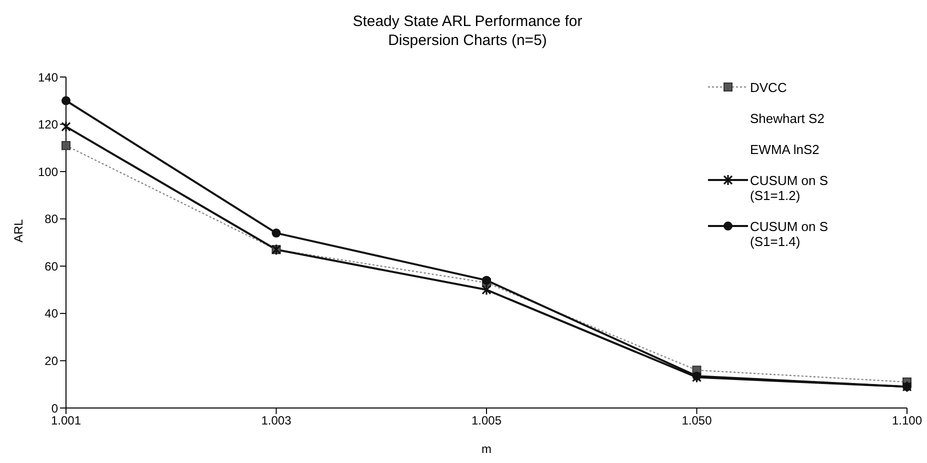 This screenshot has height=463, width=927. Describe the element at coordinates (788, 118) in the screenshot. I see `text: Shewhart S2` at that location.